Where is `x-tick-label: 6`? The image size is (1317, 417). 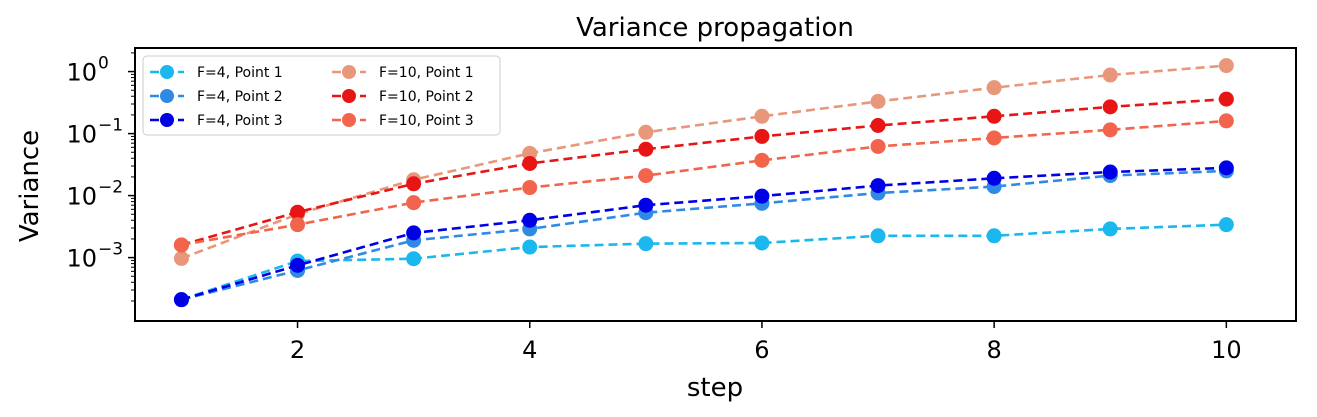 x-tick-label: 6 is located at coordinates (761, 350).